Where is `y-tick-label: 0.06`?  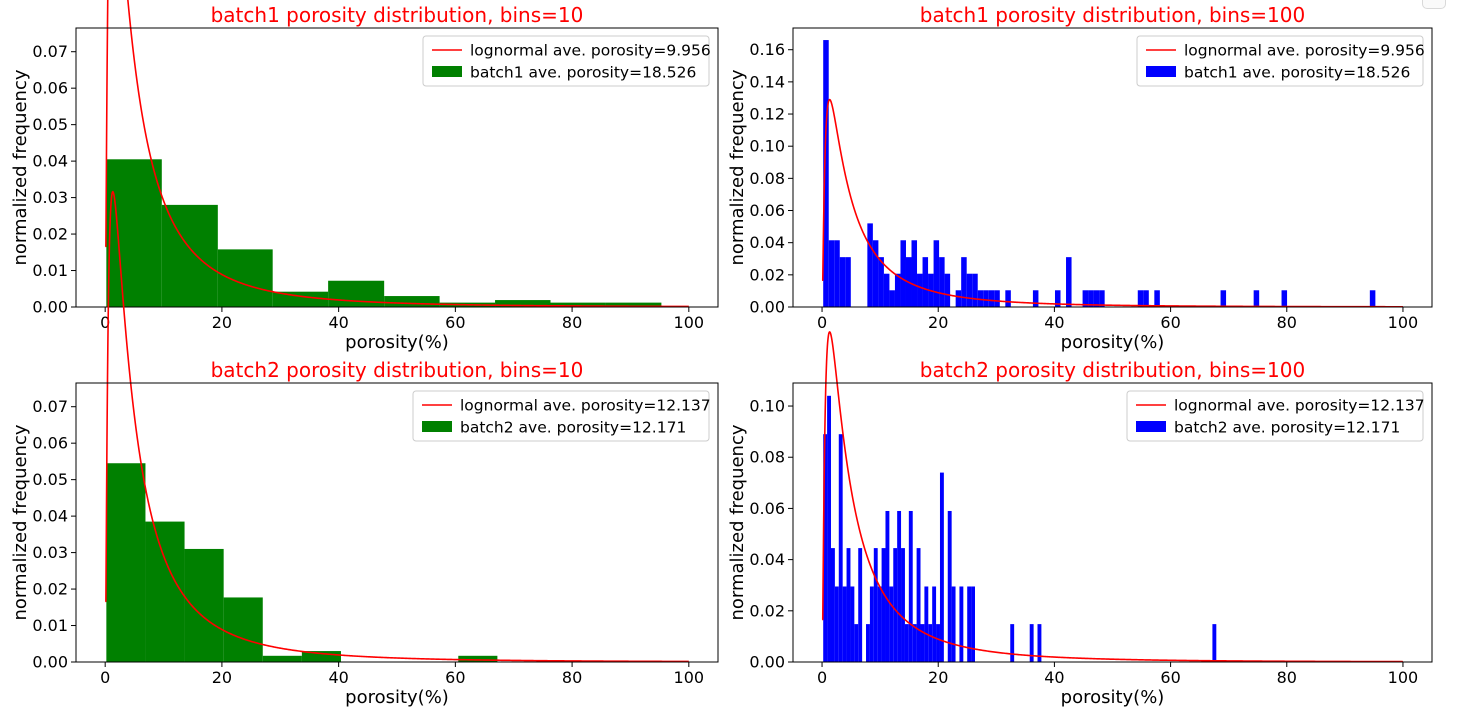 y-tick-label: 0.06 is located at coordinates (767, 210).